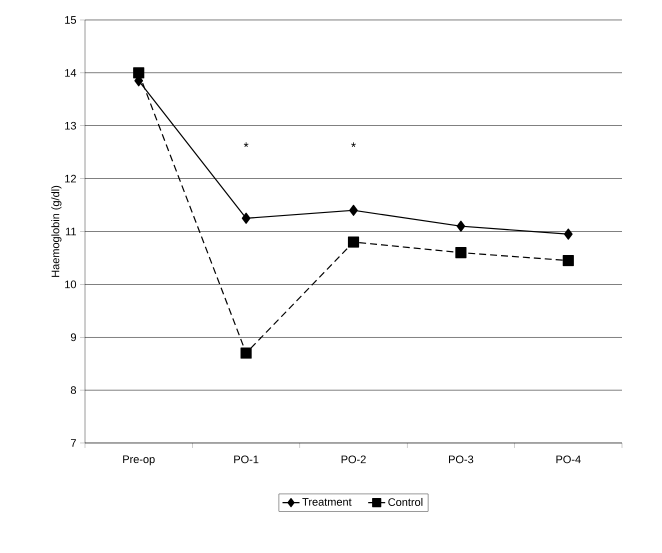  Describe the element at coordinates (246, 460) in the screenshot. I see `x-tick-label: PO-1` at that location.